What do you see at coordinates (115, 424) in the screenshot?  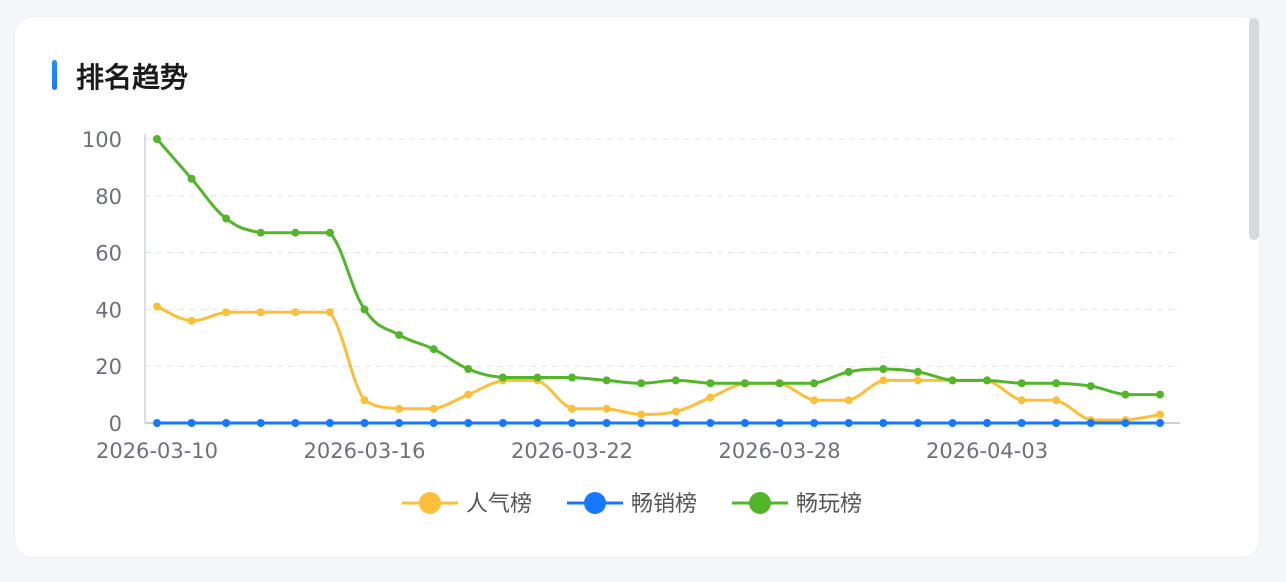 I see `y-tick-label: 0` at bounding box center [115, 424].